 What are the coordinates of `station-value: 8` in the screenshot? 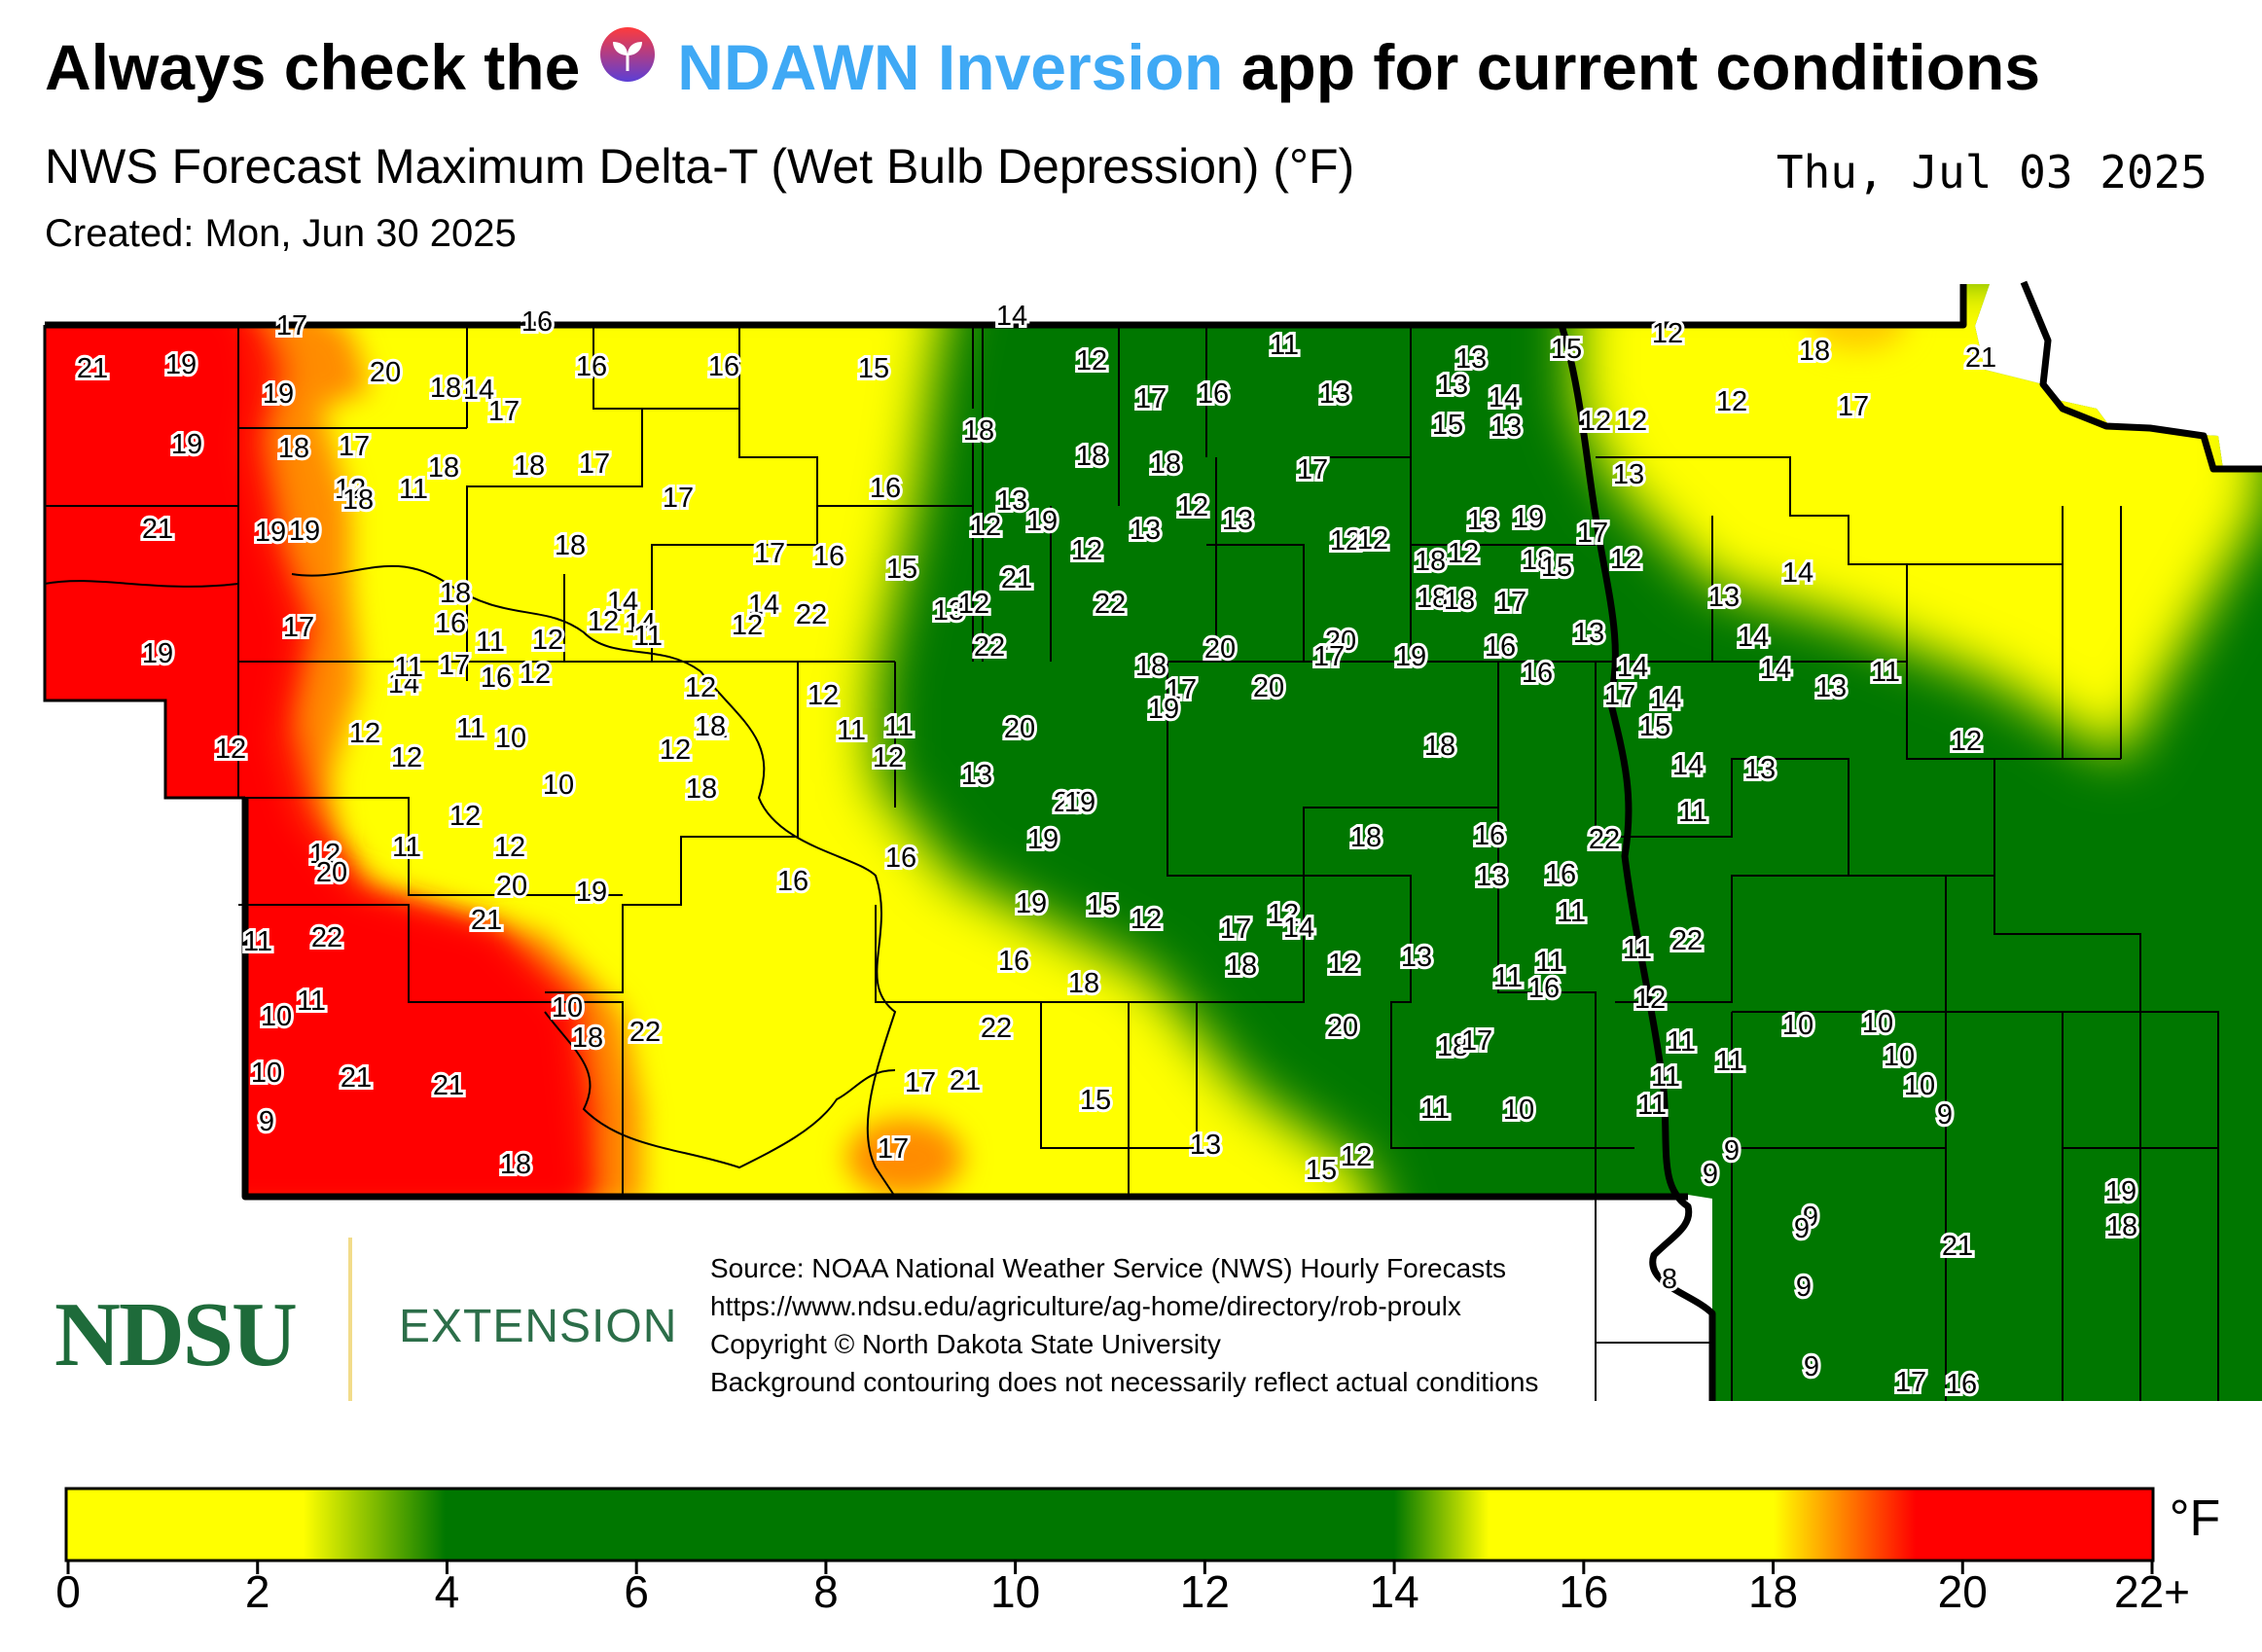 It's located at (1669, 1279).